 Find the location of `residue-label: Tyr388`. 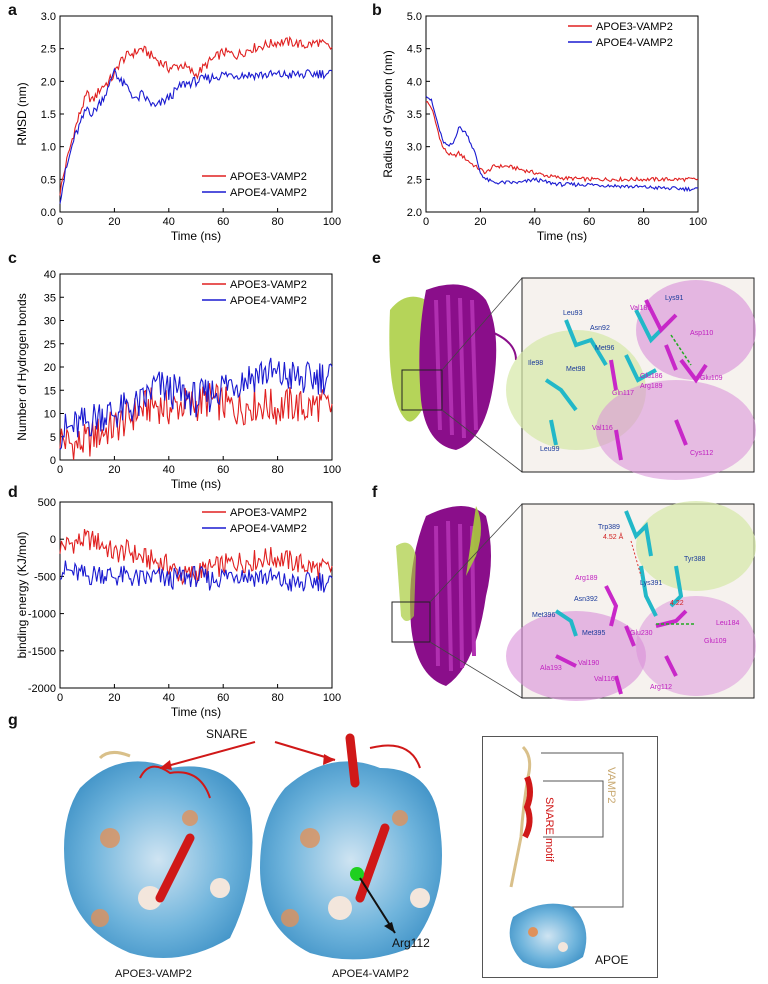

residue-label: Tyr388 is located at coordinates (695, 559).